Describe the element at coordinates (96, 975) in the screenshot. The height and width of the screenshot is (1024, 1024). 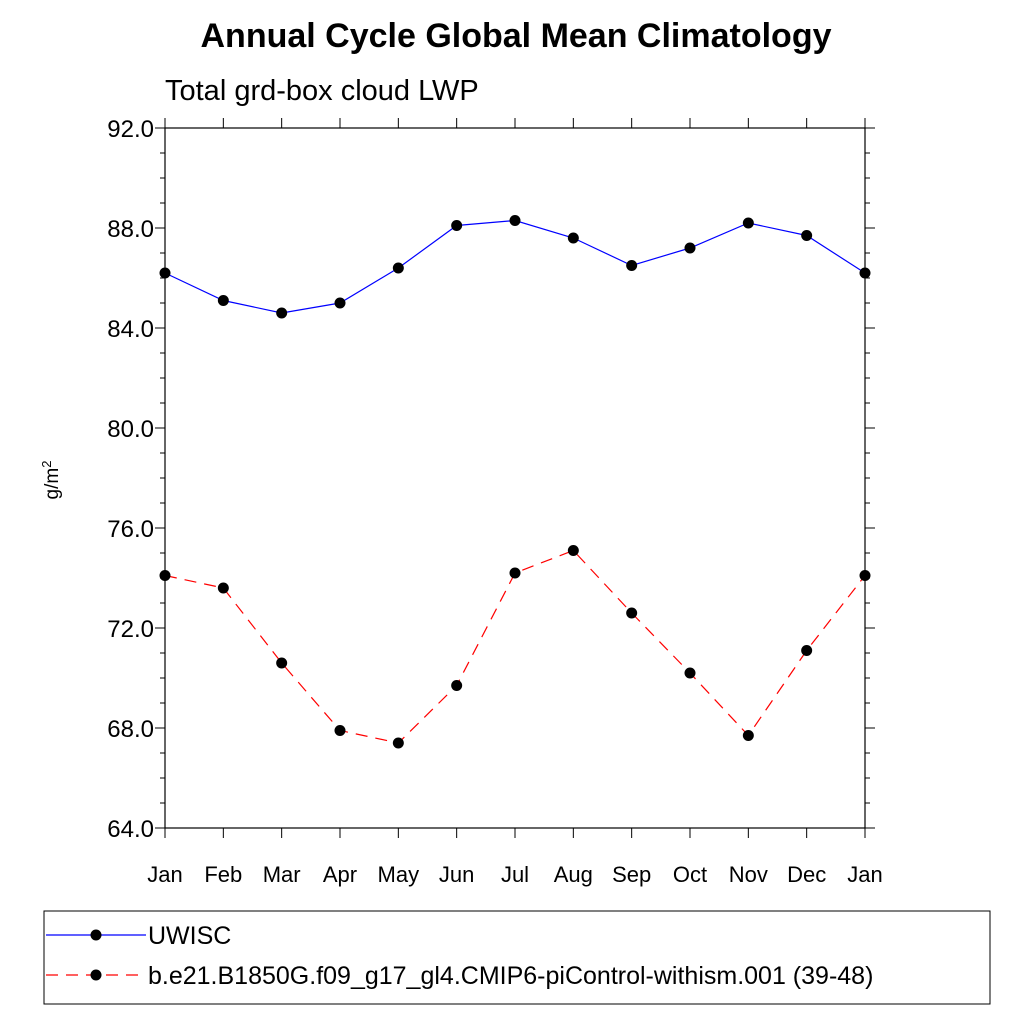
I see `legend-marker-cmip6` at that location.